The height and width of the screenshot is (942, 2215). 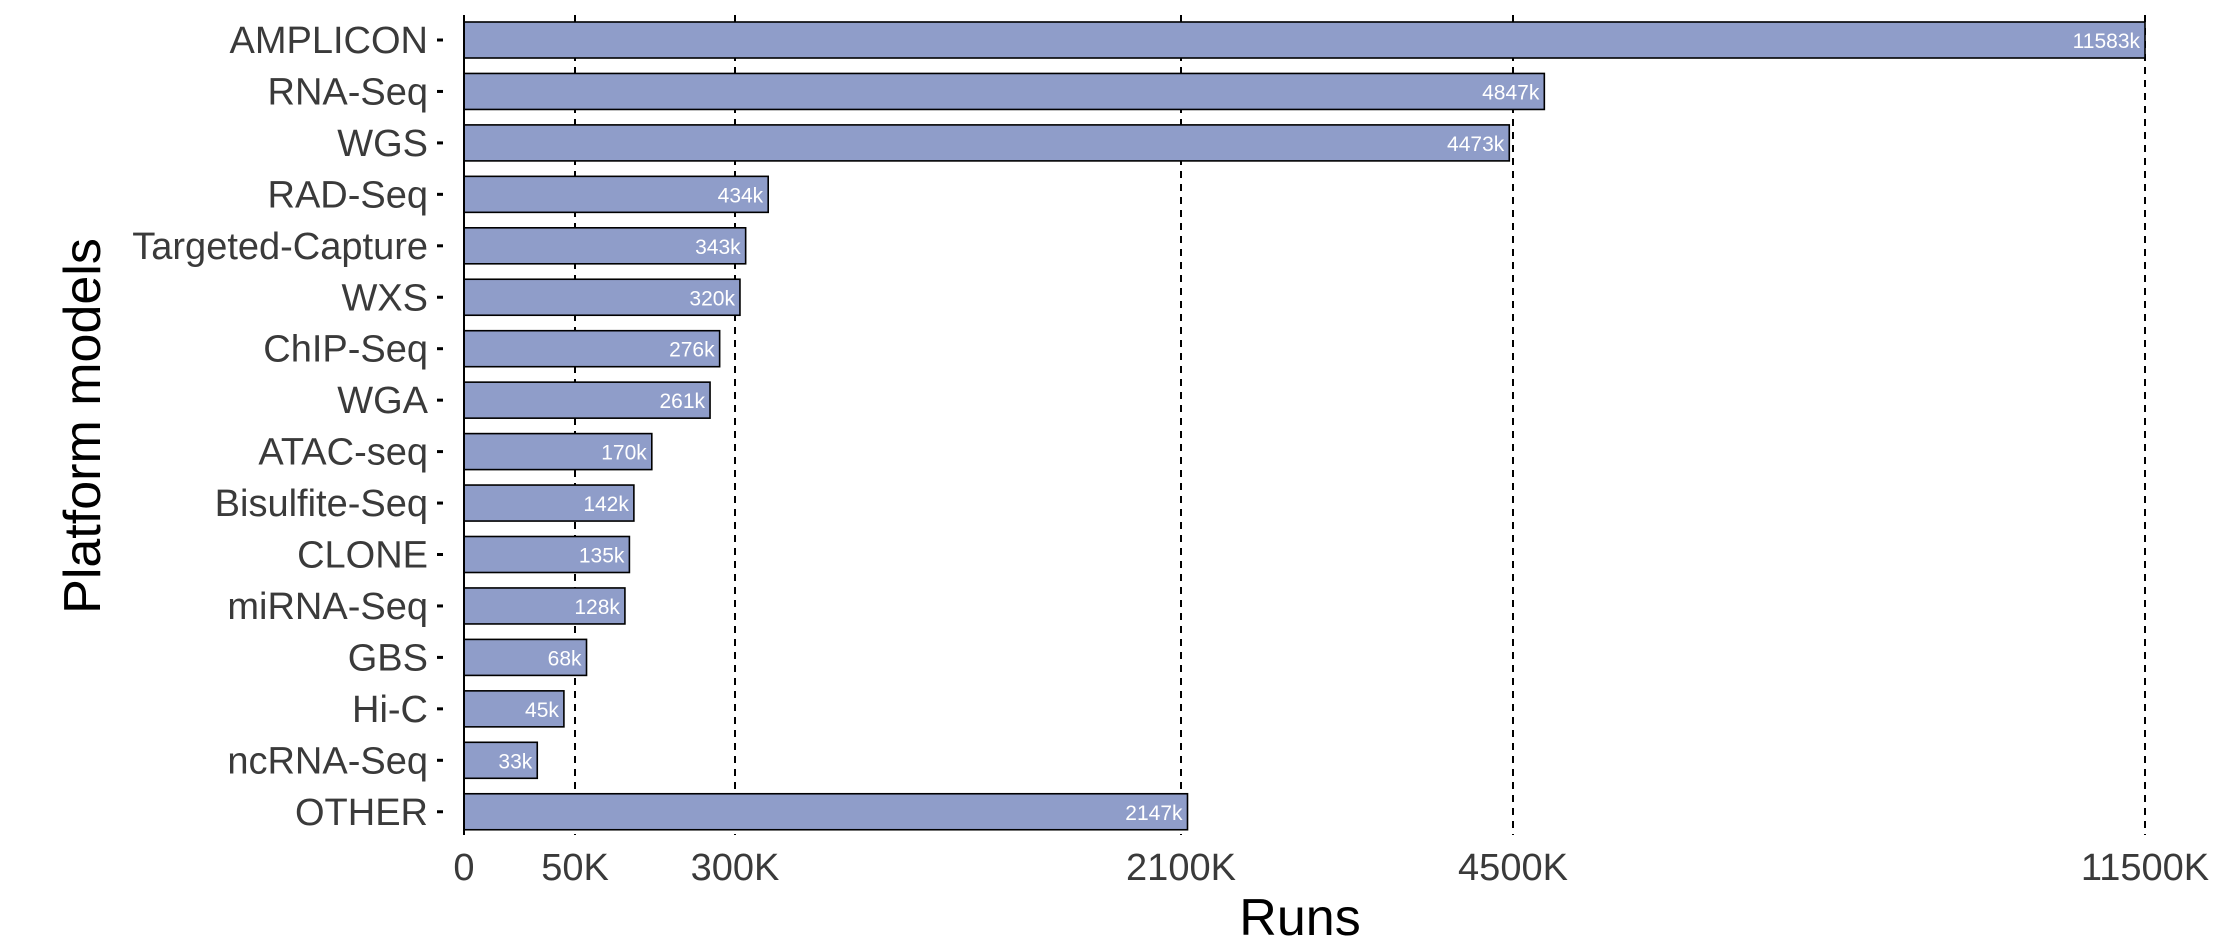 What do you see at coordinates (597, 607) in the screenshot?
I see `bar-value-label: 128k` at bounding box center [597, 607].